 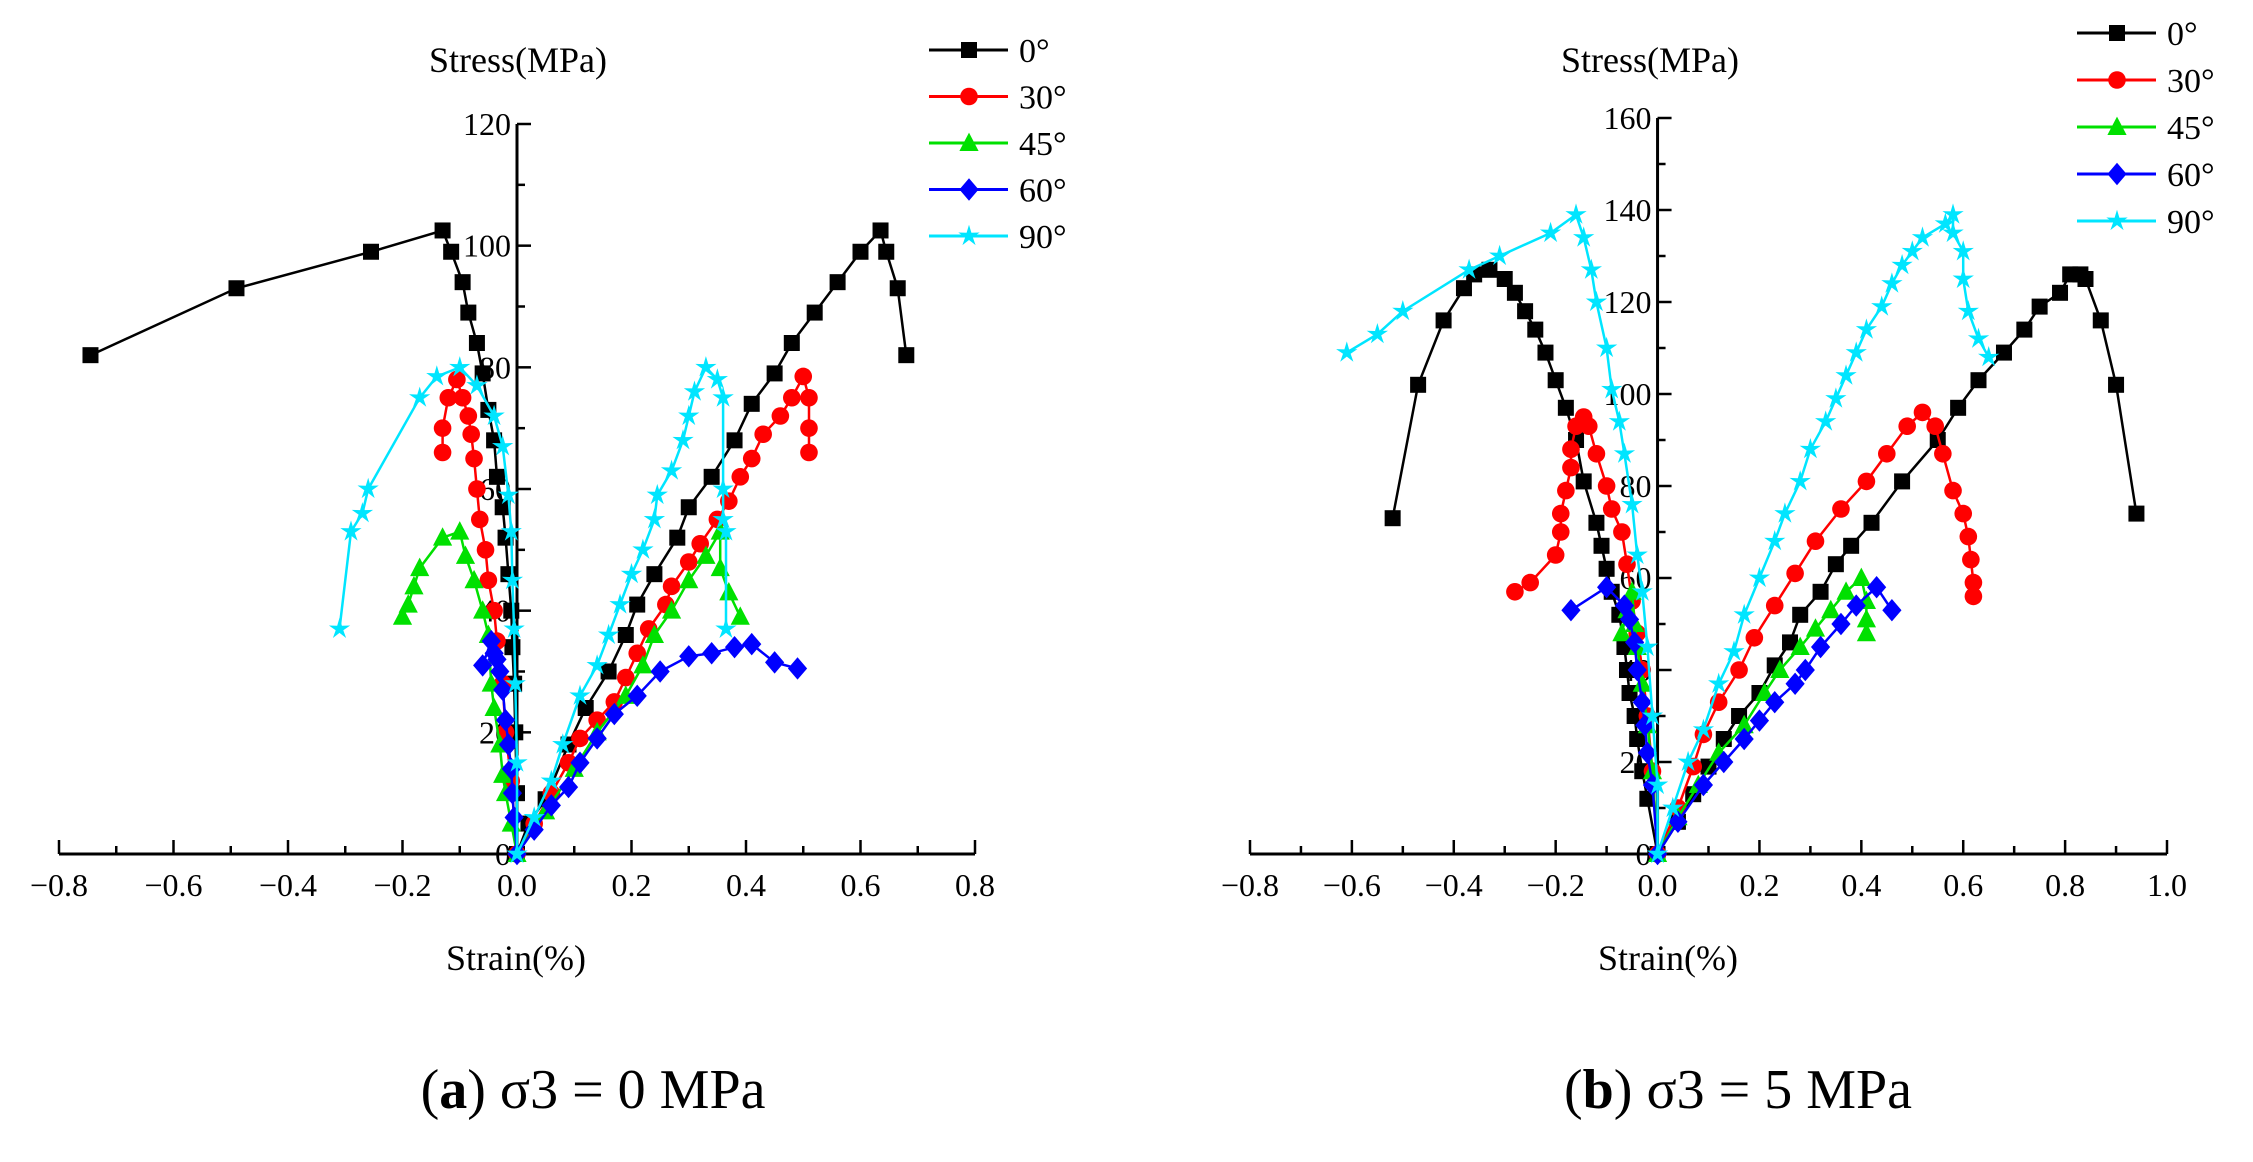 What do you see at coordinates (998, 191) in the screenshot?
I see `legend-item: 60°` at bounding box center [998, 191].